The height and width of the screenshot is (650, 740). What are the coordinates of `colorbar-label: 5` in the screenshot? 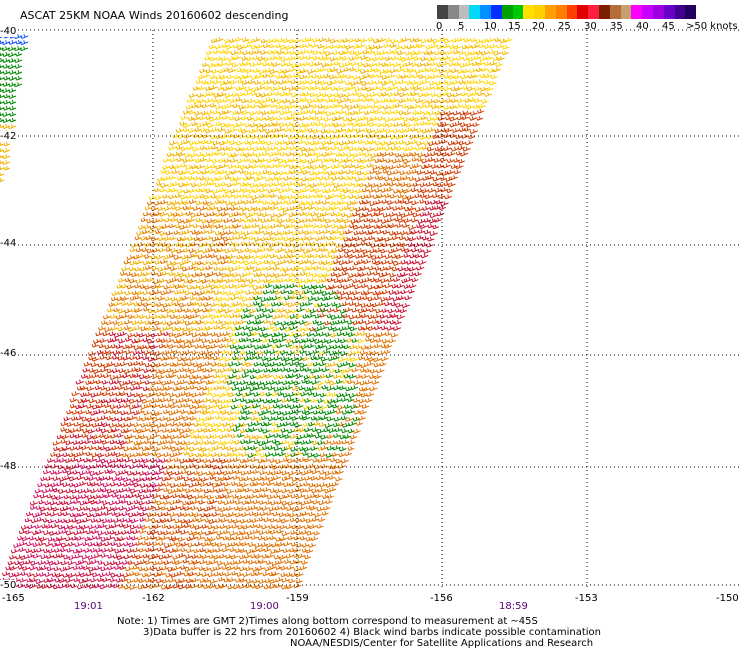 It's located at (461, 26).